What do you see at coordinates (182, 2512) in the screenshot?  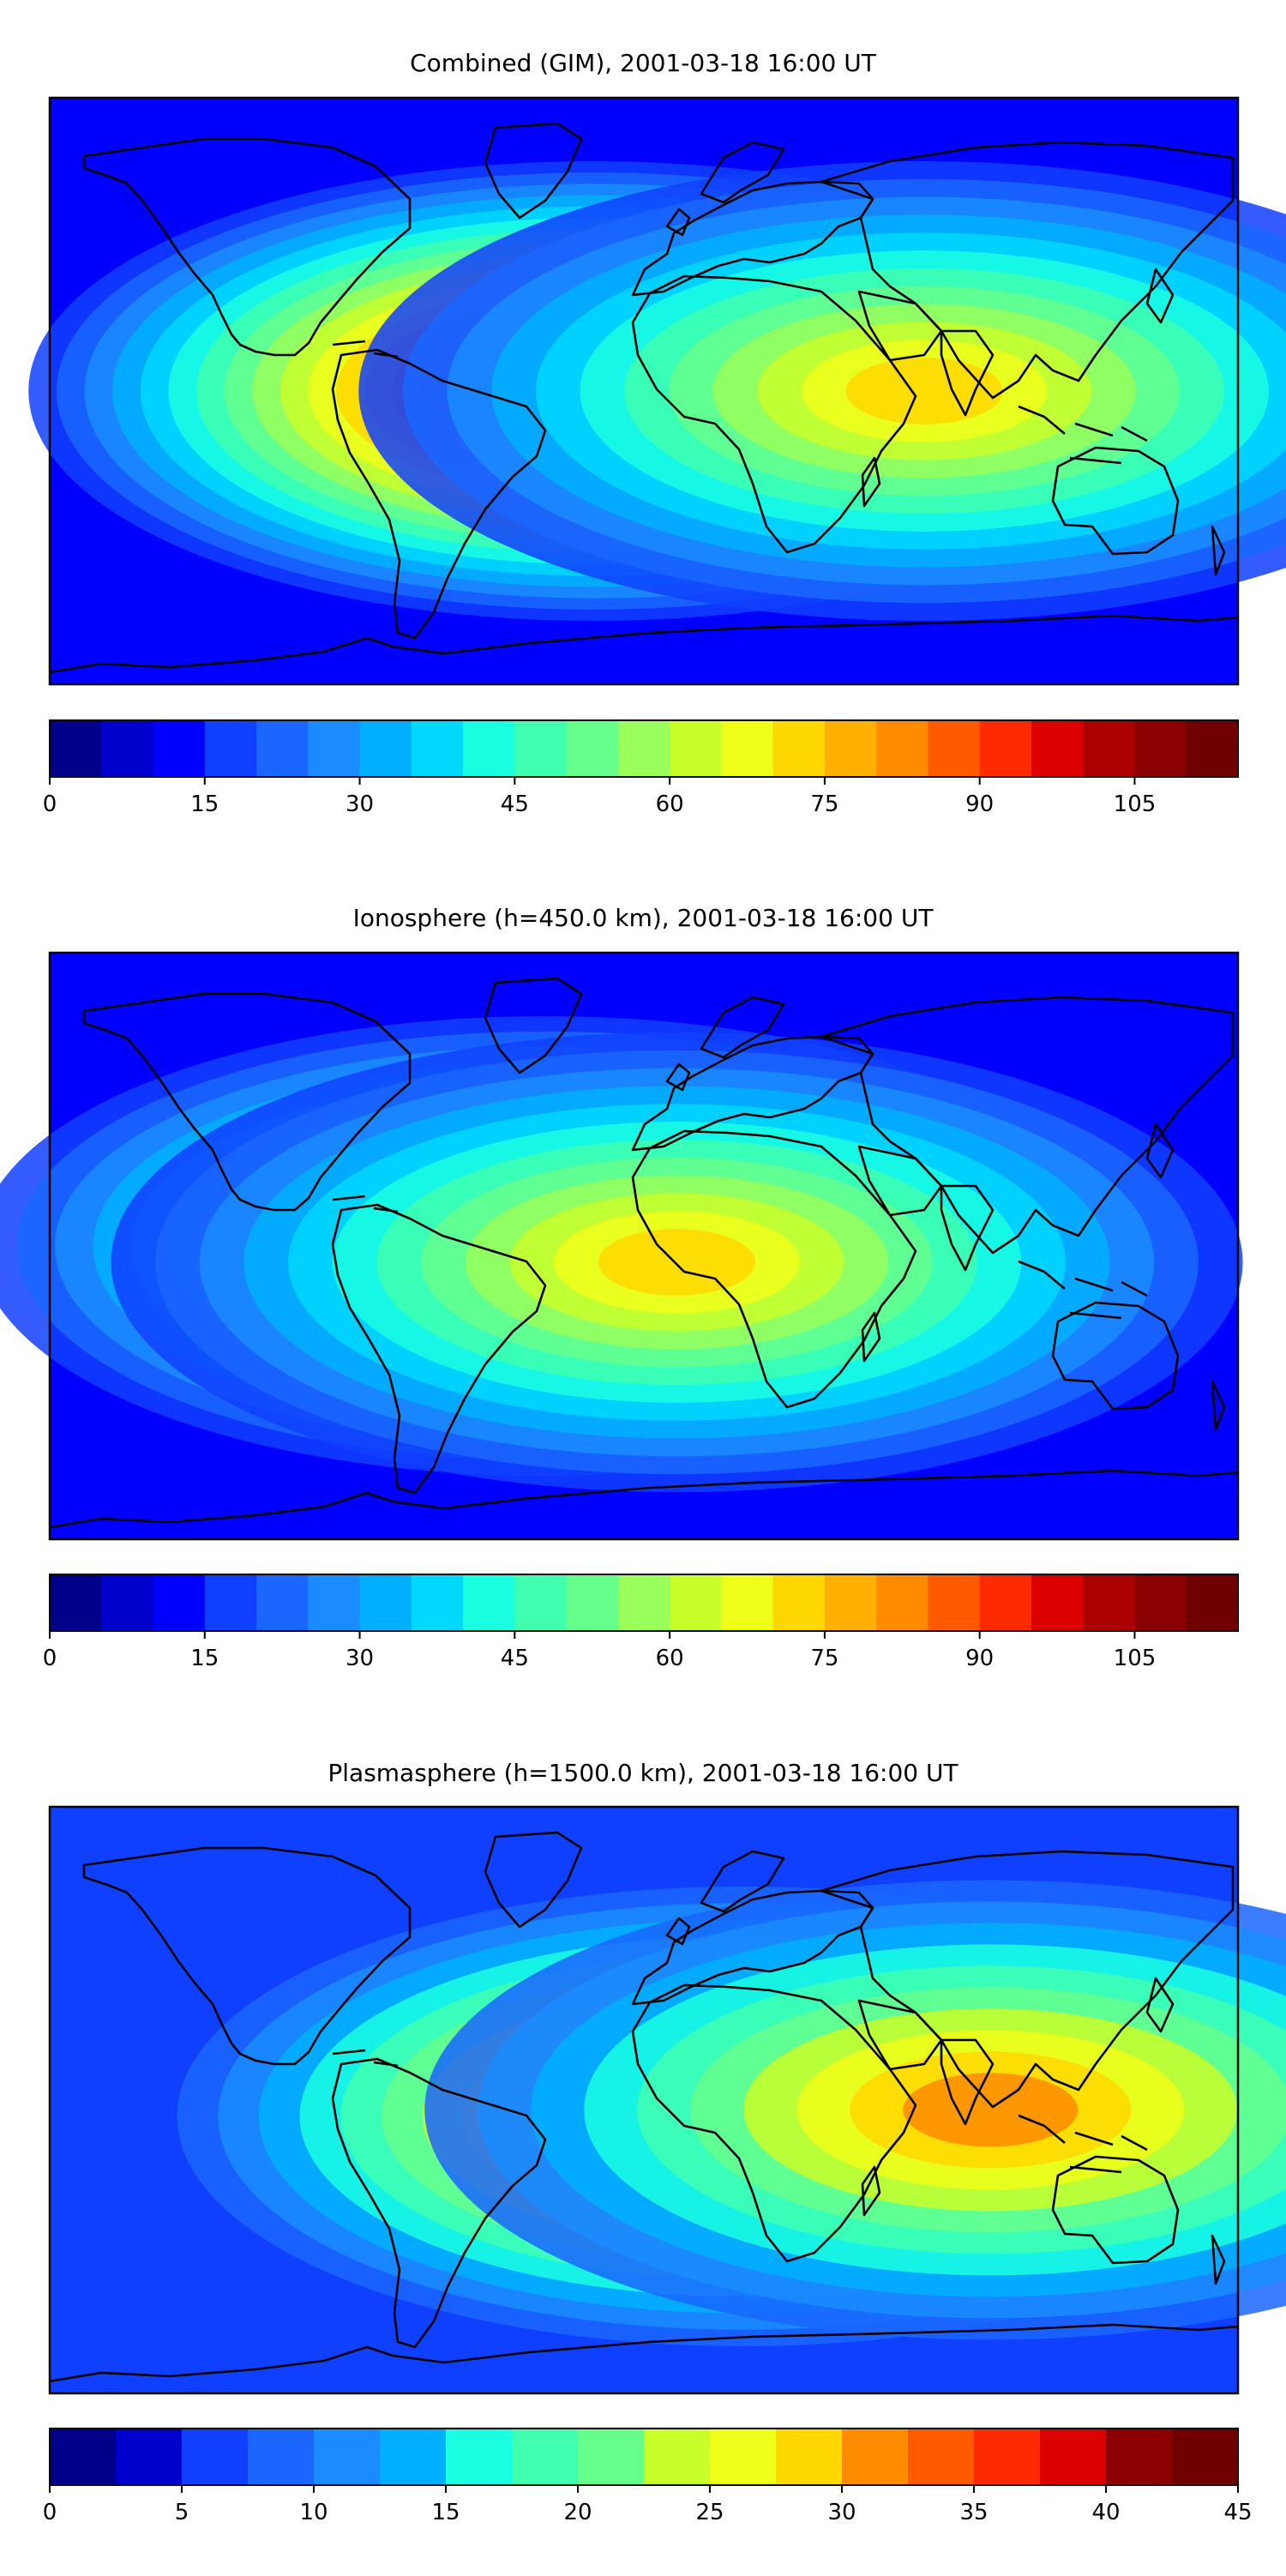 I see `colorbar-tick-label: 5` at bounding box center [182, 2512].